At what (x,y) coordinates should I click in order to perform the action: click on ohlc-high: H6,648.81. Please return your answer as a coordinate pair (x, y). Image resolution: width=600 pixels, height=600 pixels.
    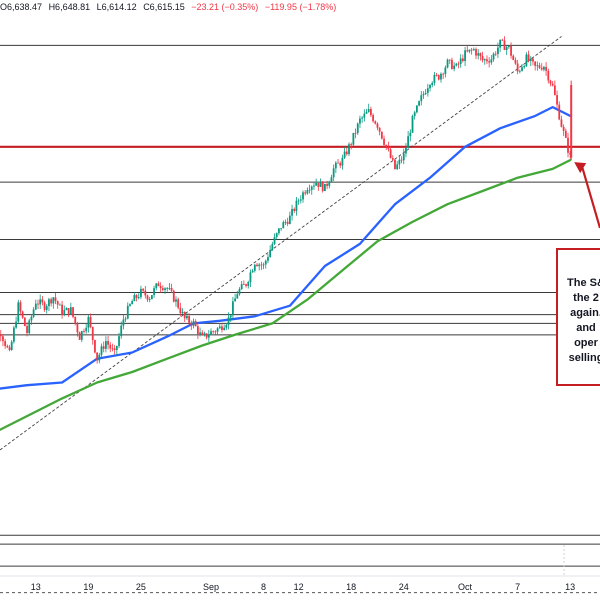
    Looking at the image, I should click on (69, 7).